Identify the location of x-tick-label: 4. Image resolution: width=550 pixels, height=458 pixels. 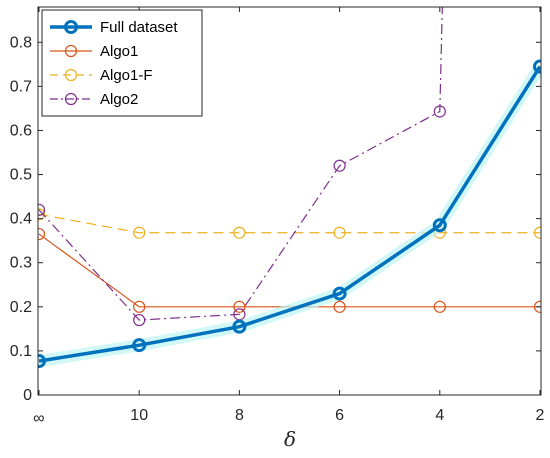
(439, 415).